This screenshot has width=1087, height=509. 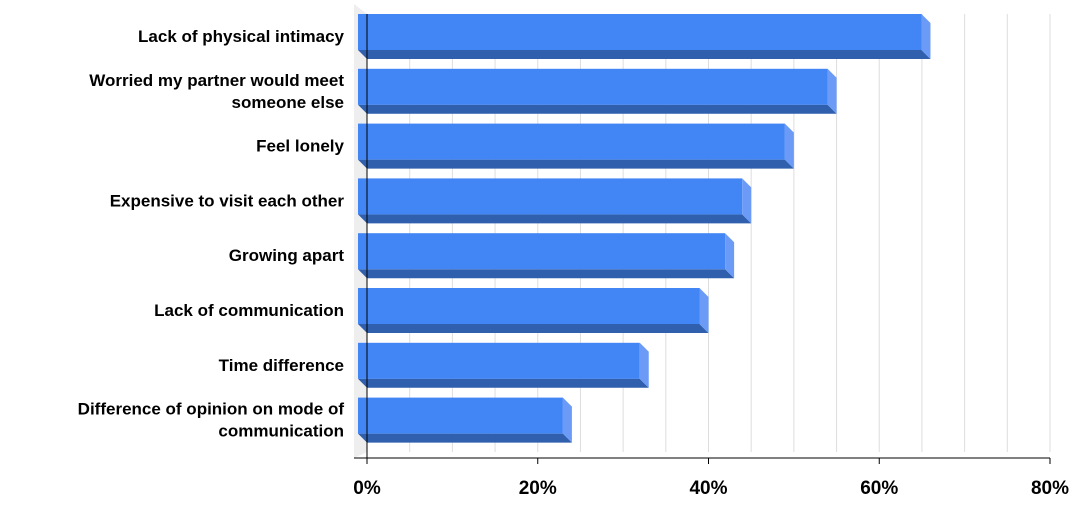 What do you see at coordinates (216, 80) in the screenshot?
I see `category-label: Worried my partner would meet` at bounding box center [216, 80].